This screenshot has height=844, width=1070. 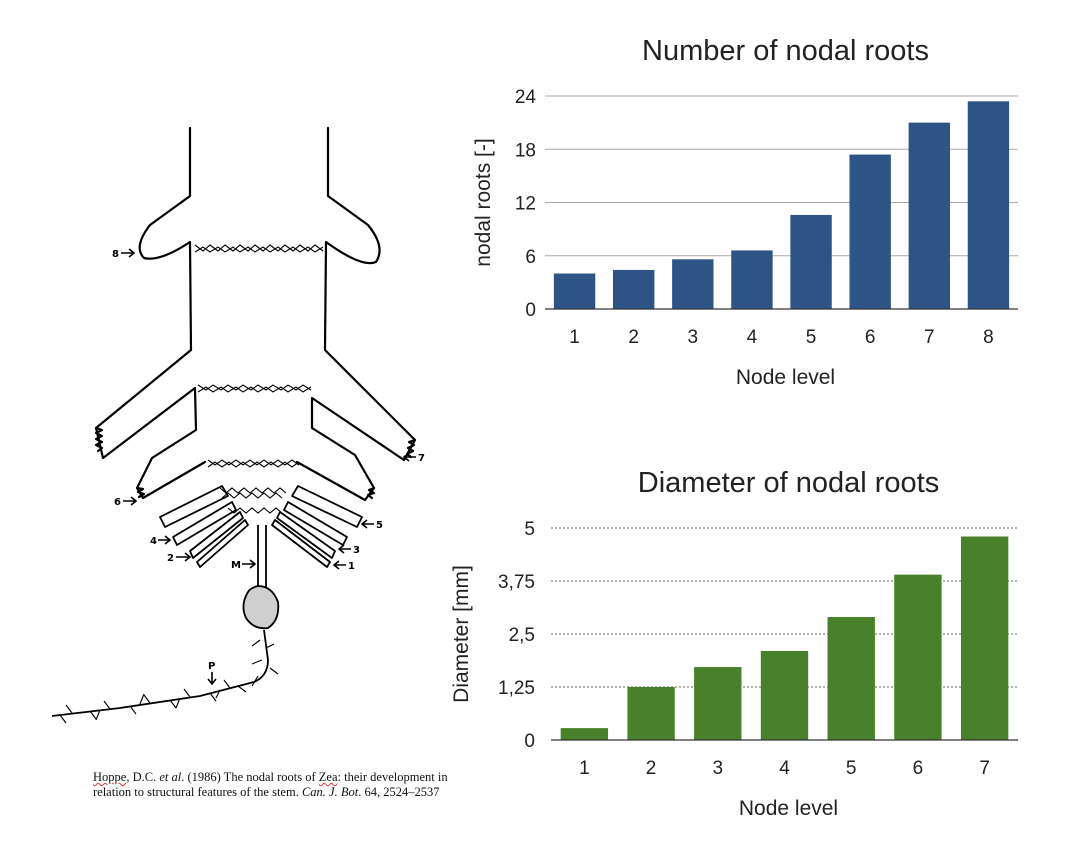 What do you see at coordinates (413, 458) in the screenshot?
I see `node-label-7: 7` at bounding box center [413, 458].